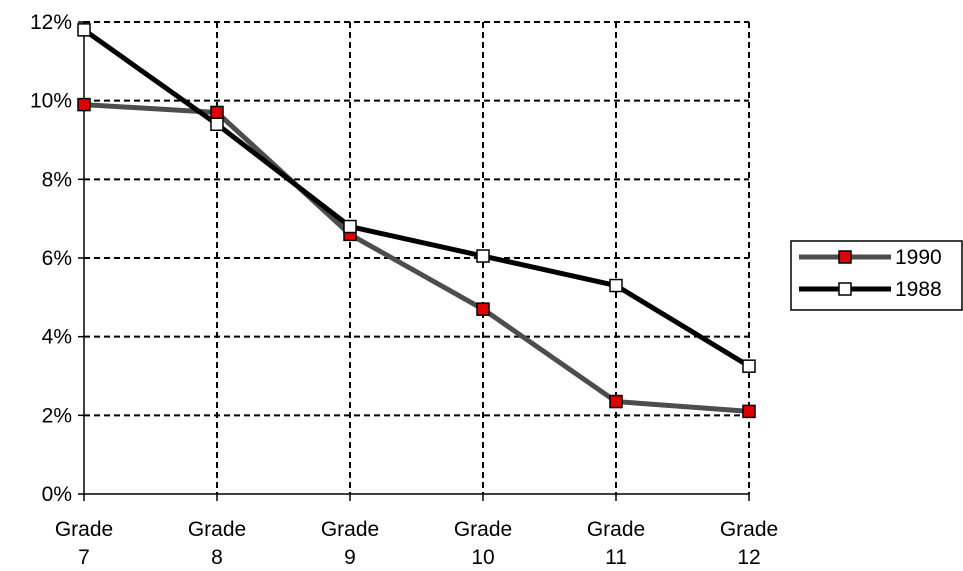 The width and height of the screenshot is (963, 571). I want to click on x-tick-label-line: 7, so click(84, 557).